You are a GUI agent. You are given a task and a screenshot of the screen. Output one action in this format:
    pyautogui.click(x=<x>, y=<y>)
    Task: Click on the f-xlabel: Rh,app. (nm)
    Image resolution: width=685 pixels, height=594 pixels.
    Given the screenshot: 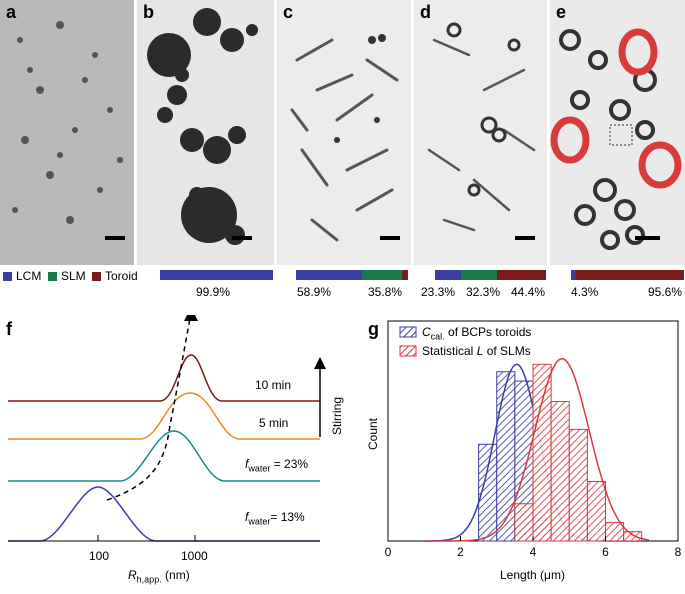 What is the action you would take?
    pyautogui.click(x=159, y=576)
    